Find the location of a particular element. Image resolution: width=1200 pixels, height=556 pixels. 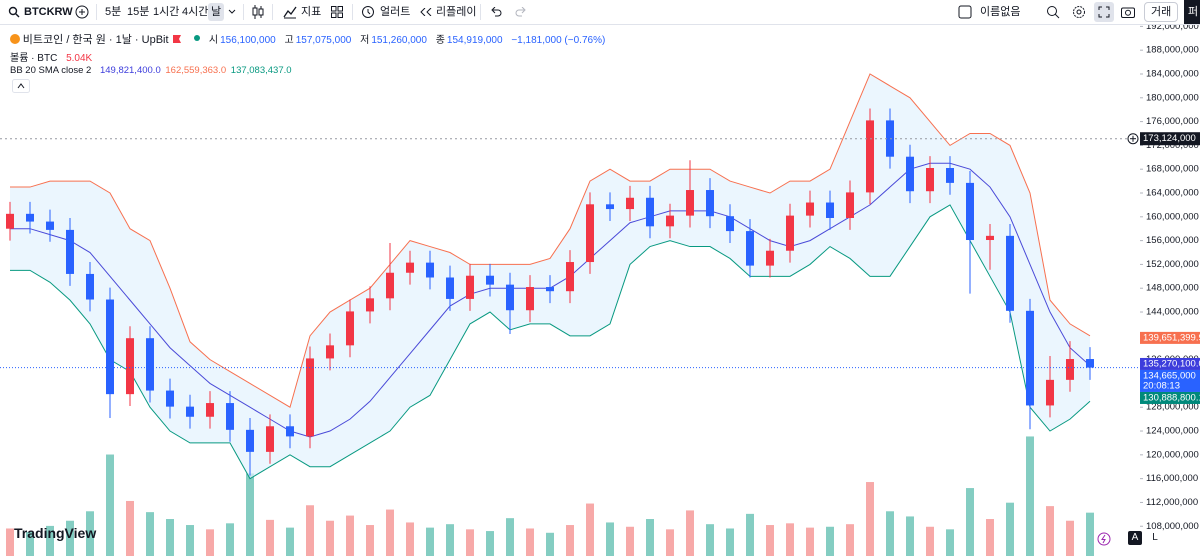

layout-name: 이름없음 is located at coordinates (1000, 12).